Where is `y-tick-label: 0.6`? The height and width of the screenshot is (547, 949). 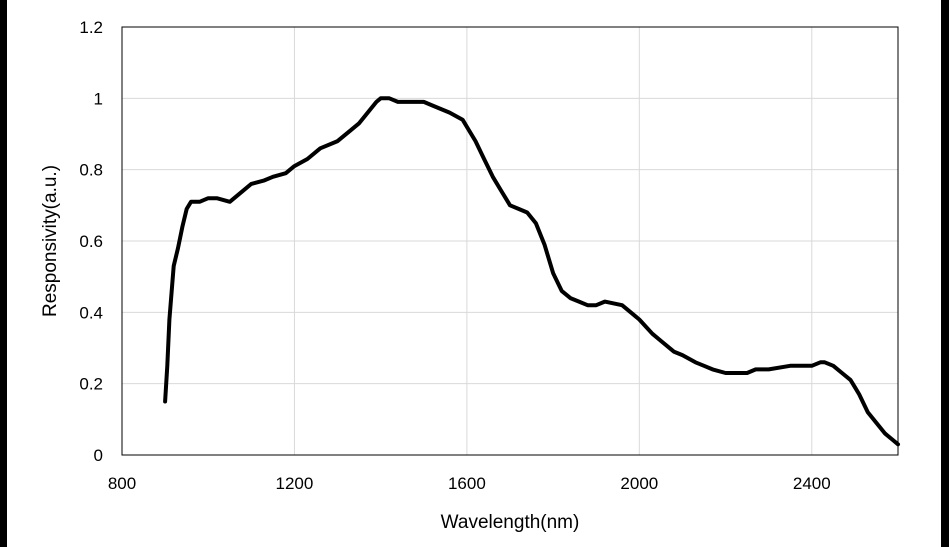 y-tick-label: 0.6 is located at coordinates (91, 241).